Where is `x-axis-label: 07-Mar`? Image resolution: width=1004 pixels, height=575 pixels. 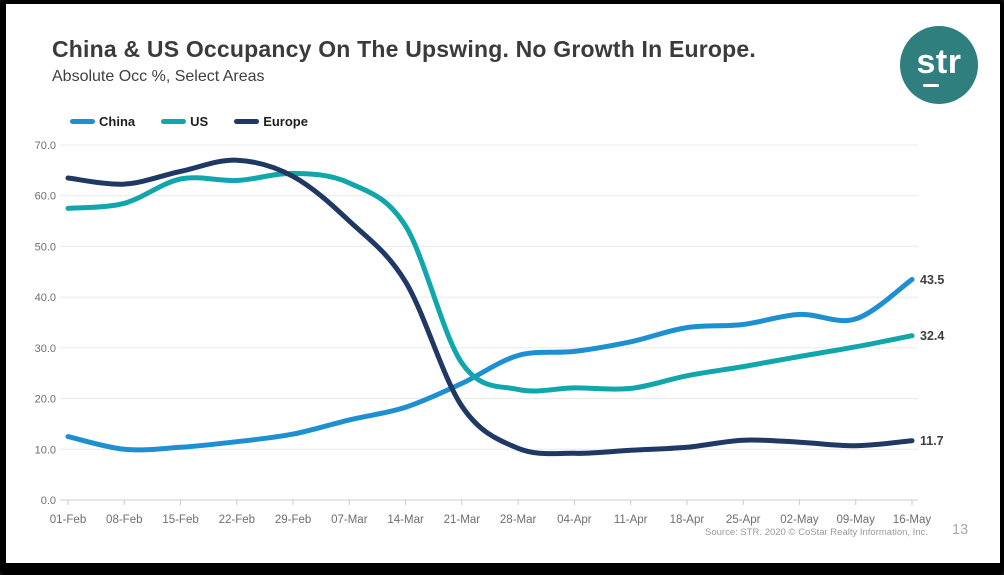
x-axis-label: 07-Mar is located at coordinates (349, 520).